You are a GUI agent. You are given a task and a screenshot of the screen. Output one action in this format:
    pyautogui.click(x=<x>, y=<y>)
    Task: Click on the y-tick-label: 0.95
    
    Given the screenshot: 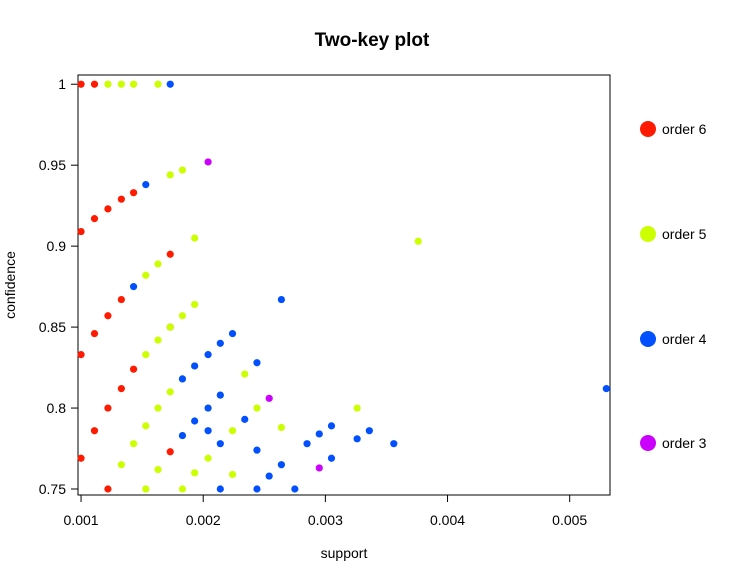 What is the action you would take?
    pyautogui.click(x=52, y=165)
    